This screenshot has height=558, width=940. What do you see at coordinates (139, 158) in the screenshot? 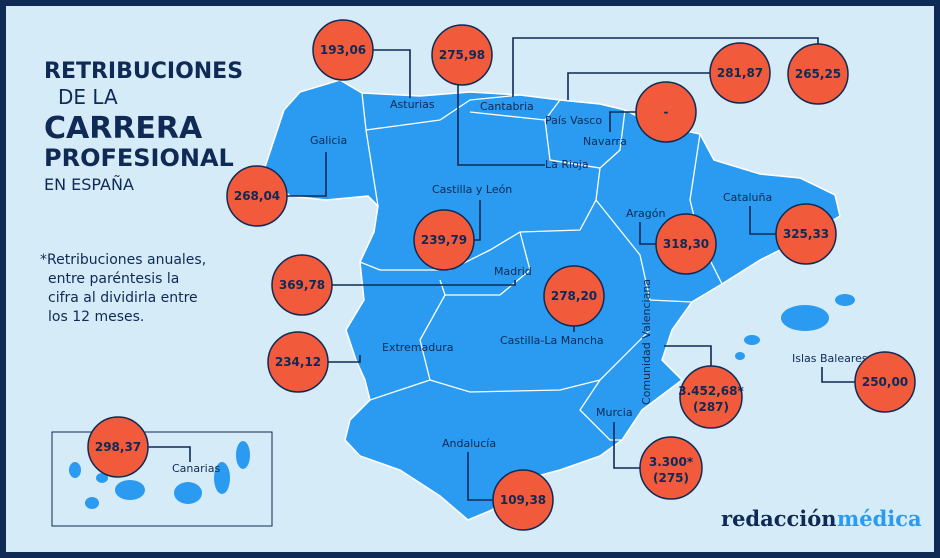
I see `title-line: PROFESIONAL` at bounding box center [139, 158].